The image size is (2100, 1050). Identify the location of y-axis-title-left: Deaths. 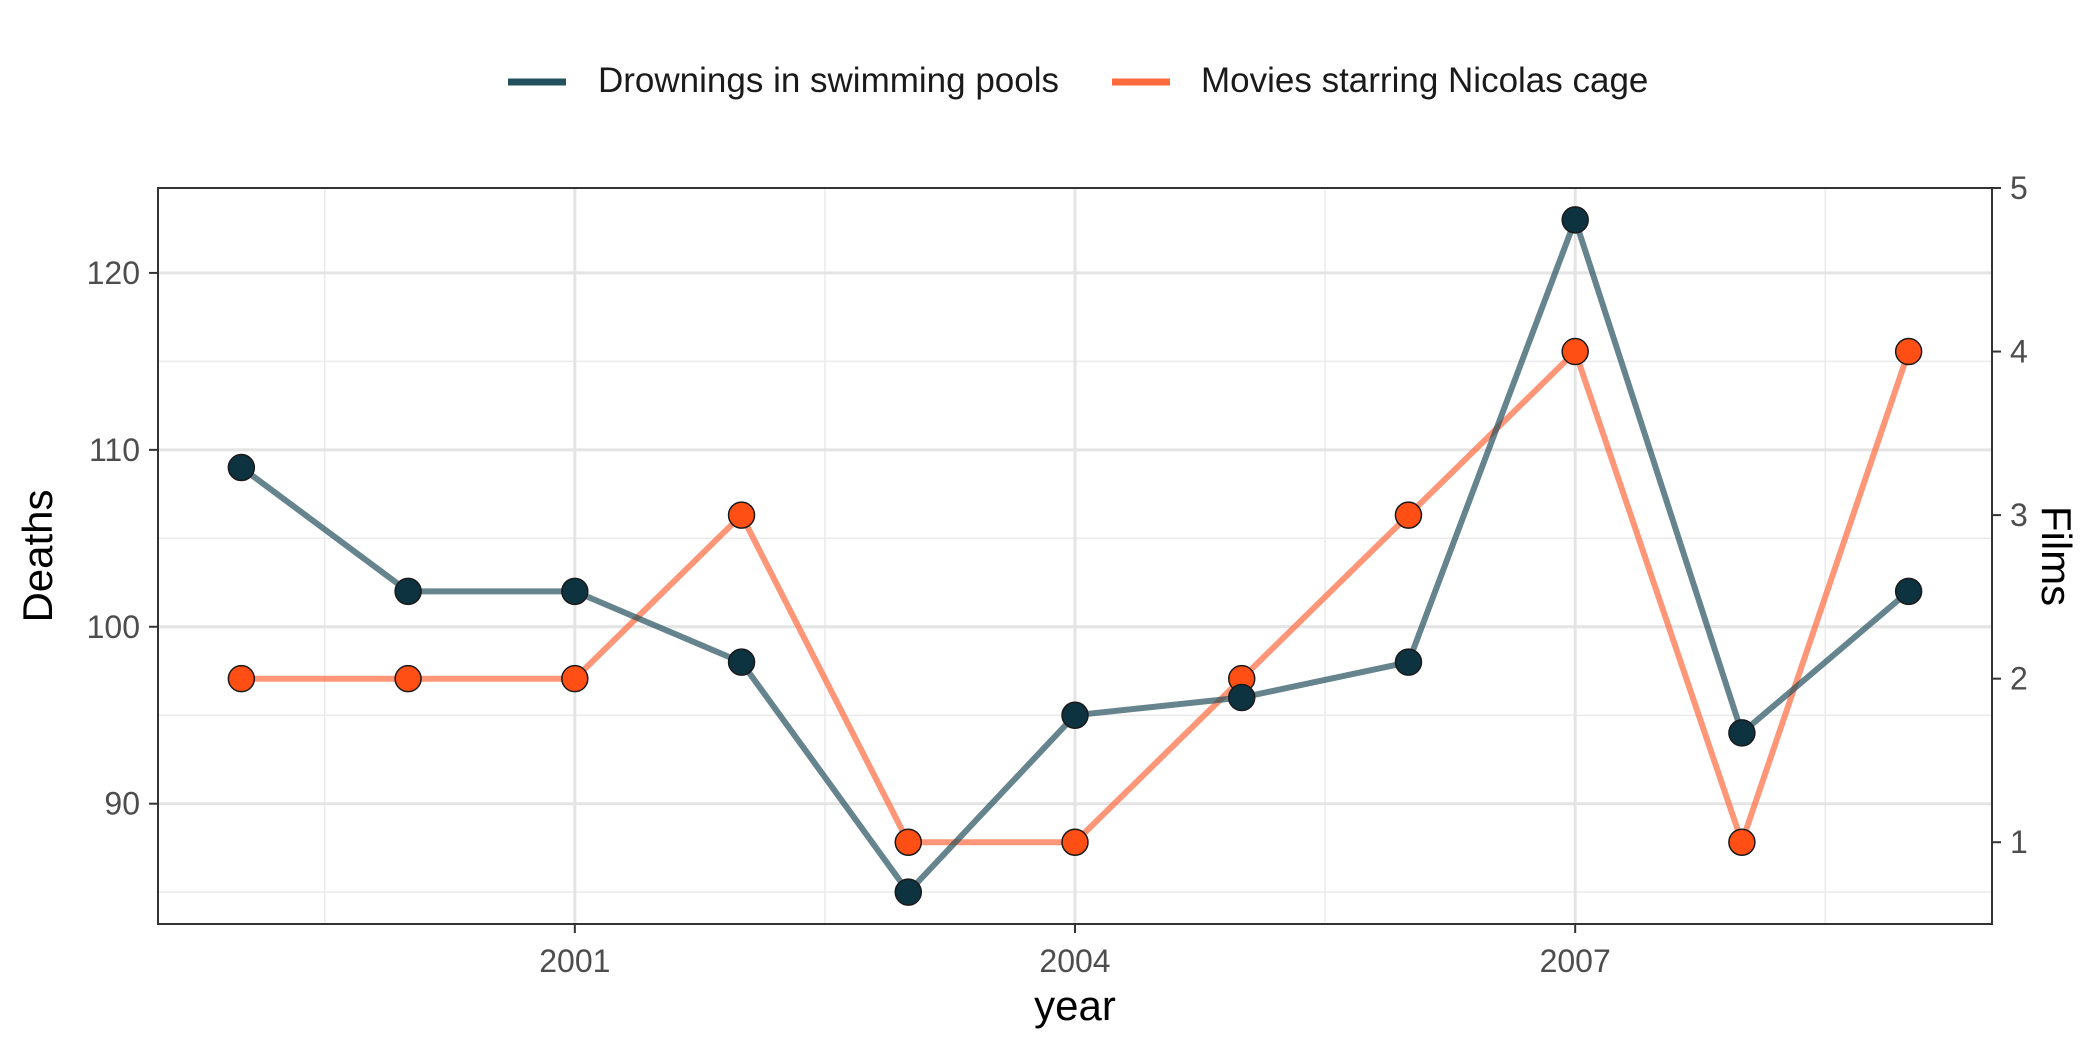
(37, 555).